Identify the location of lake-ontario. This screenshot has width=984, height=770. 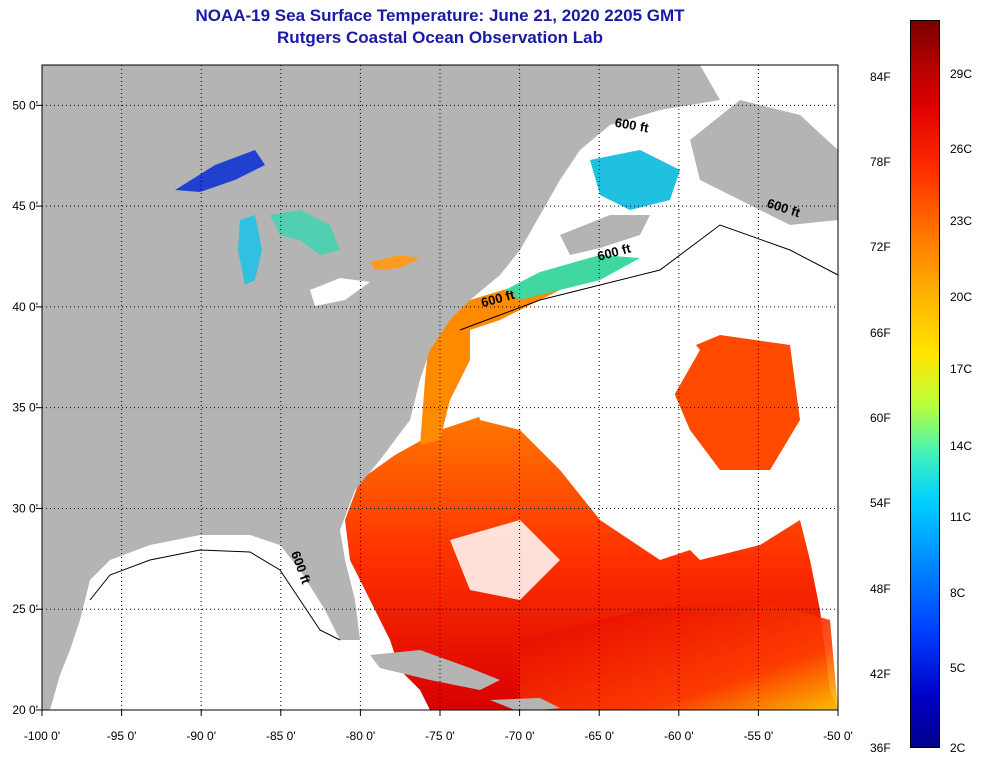
(395, 262).